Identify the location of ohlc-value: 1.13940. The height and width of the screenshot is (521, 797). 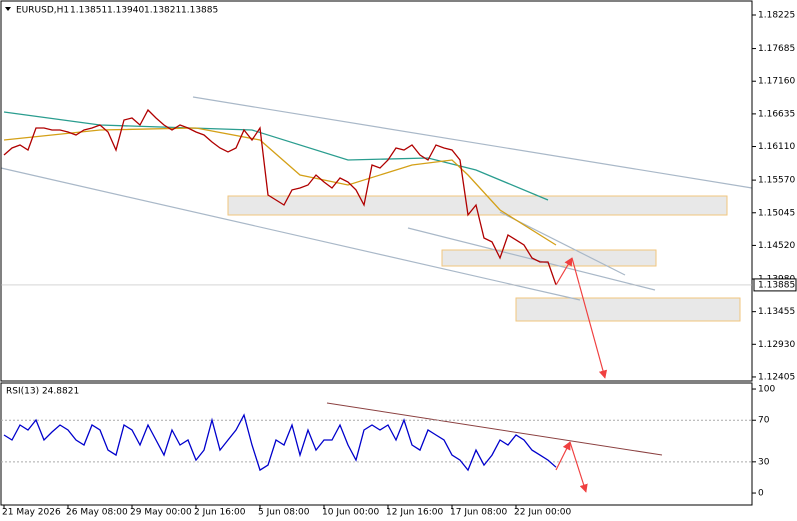
(125, 11).